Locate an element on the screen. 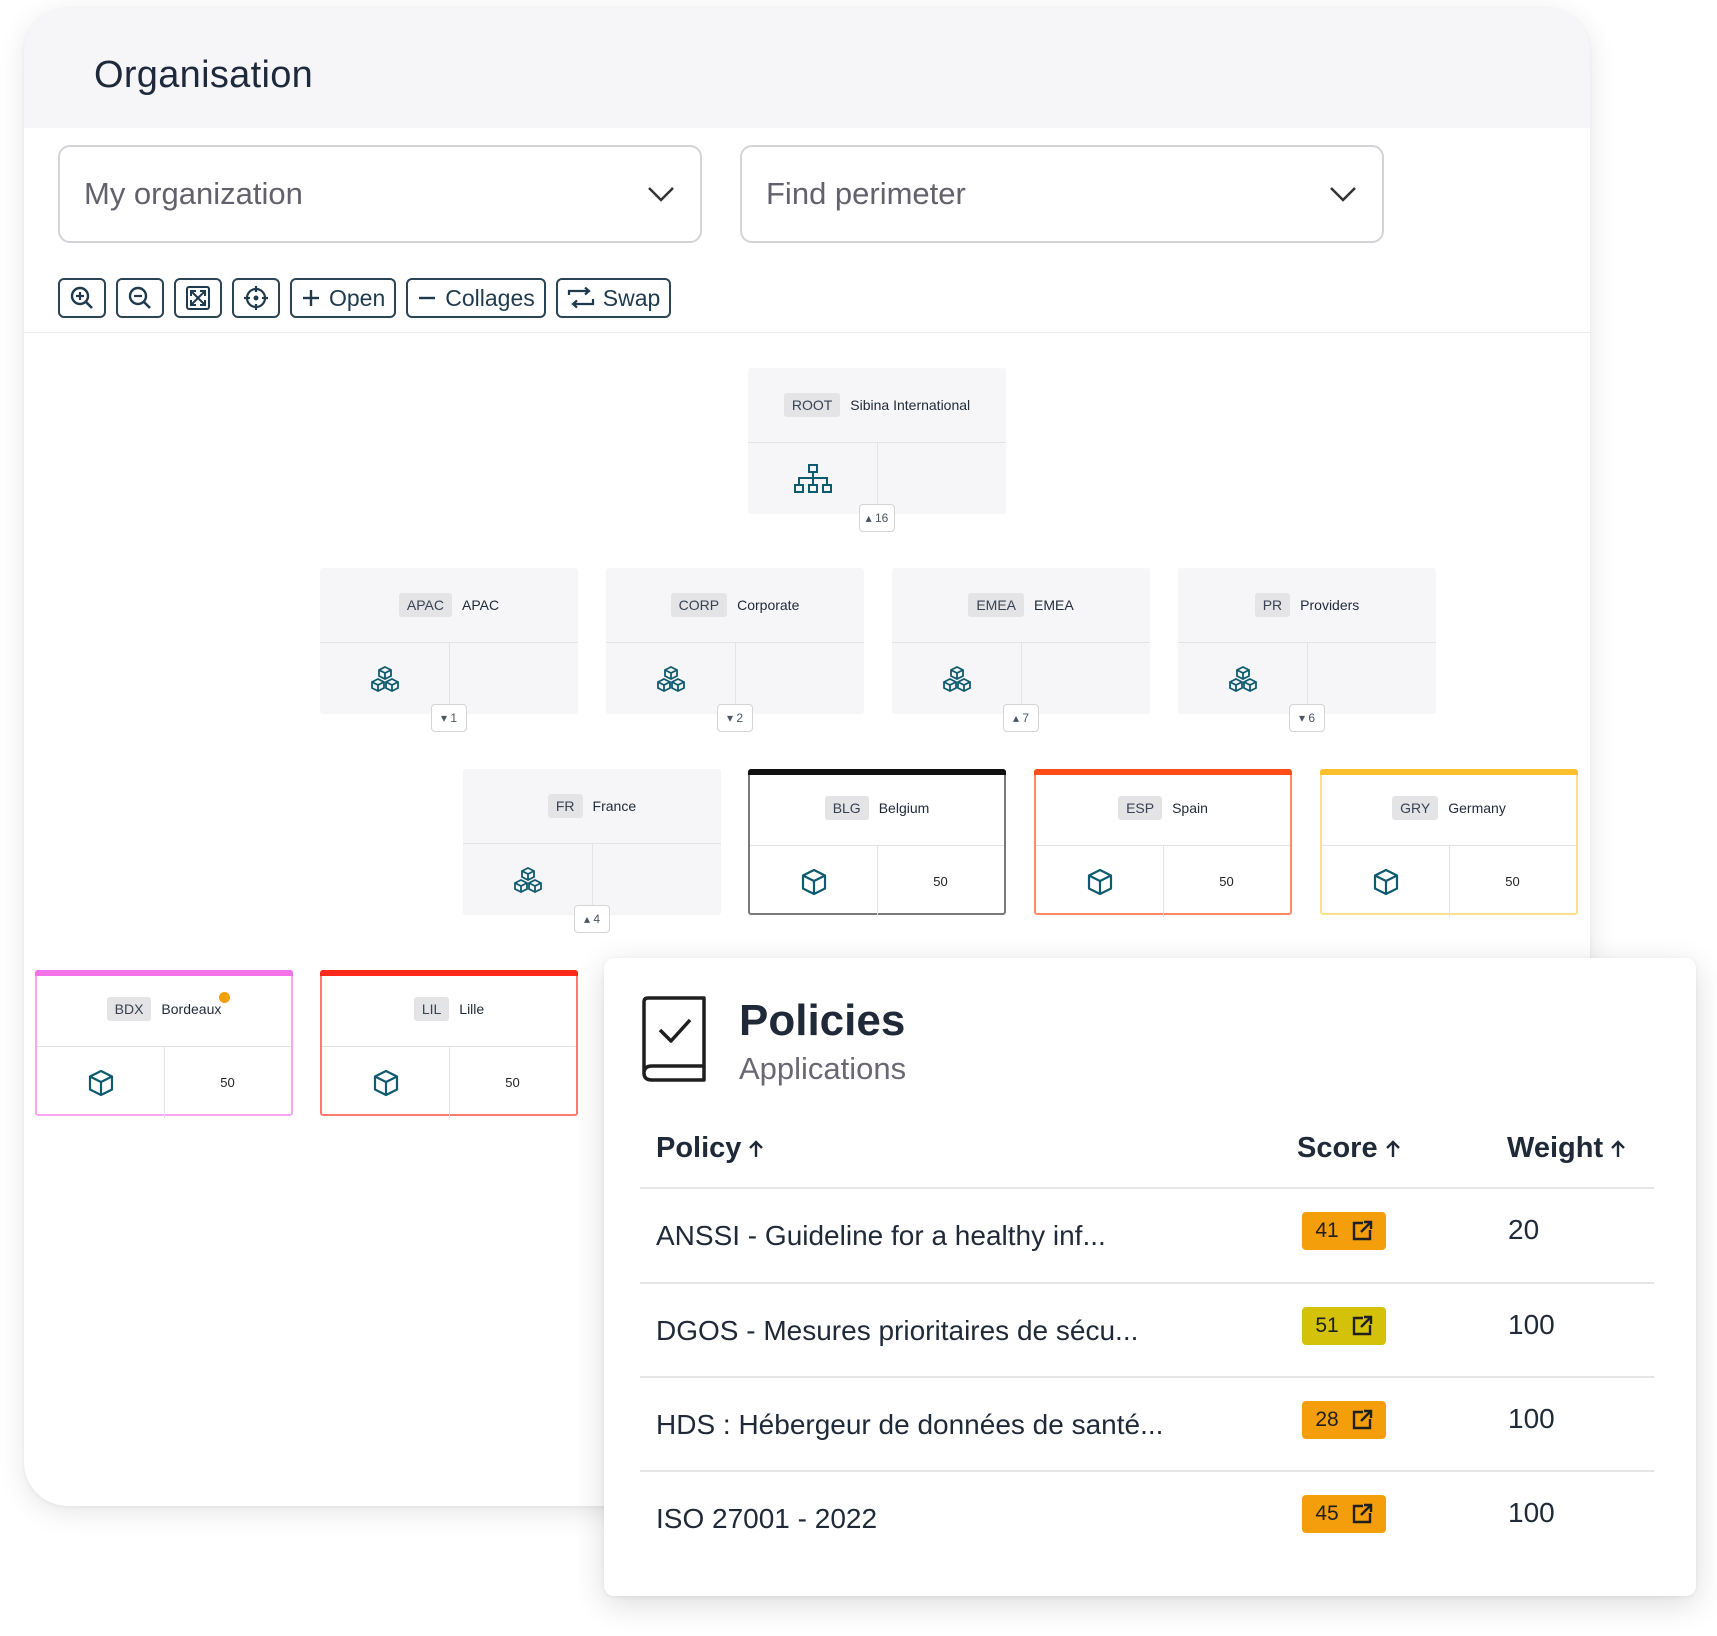 This screenshot has height=1636, width=1717. policy-weight: 20 is located at coordinates (1524, 1229).